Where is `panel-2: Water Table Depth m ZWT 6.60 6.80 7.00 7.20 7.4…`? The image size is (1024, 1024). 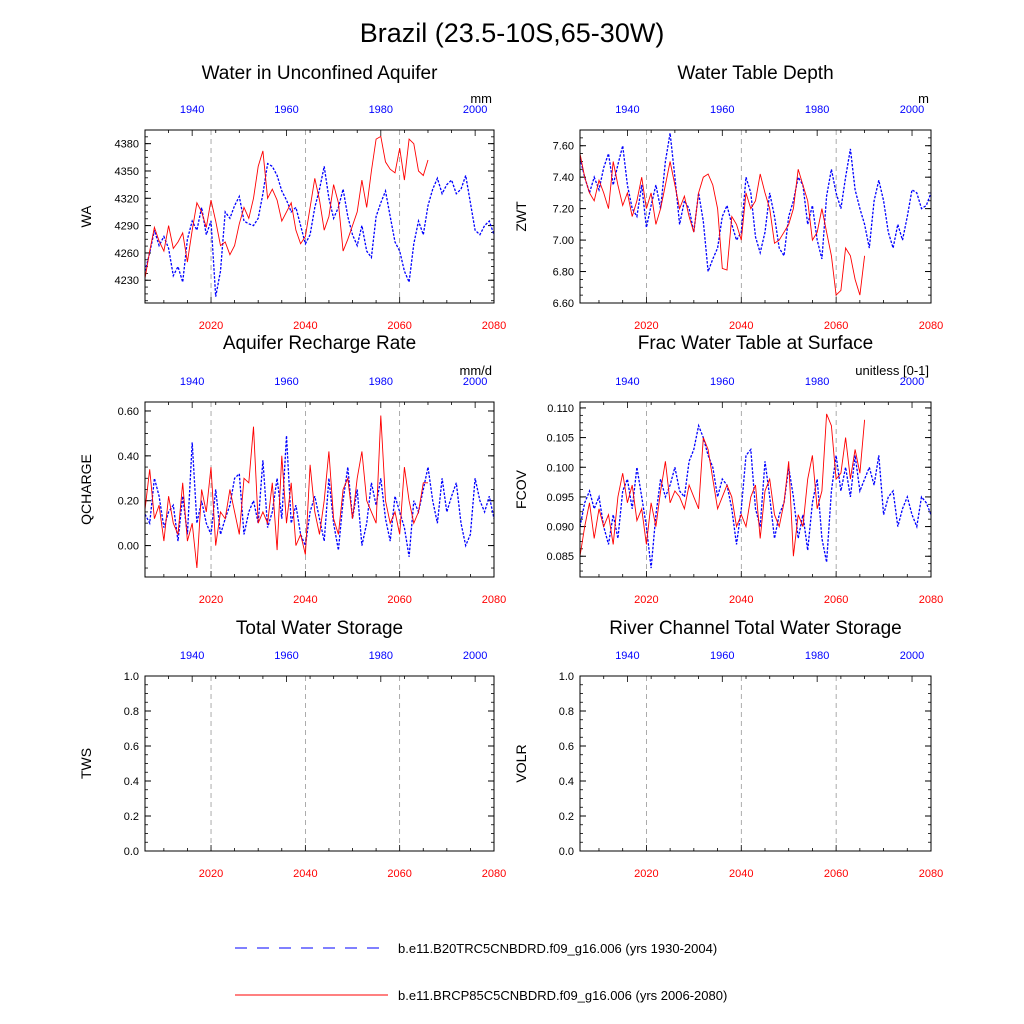 panel-2: Water Table Depth m ZWT 6.60 6.80 7.00 7.20 7.4… is located at coordinates (728, 197).